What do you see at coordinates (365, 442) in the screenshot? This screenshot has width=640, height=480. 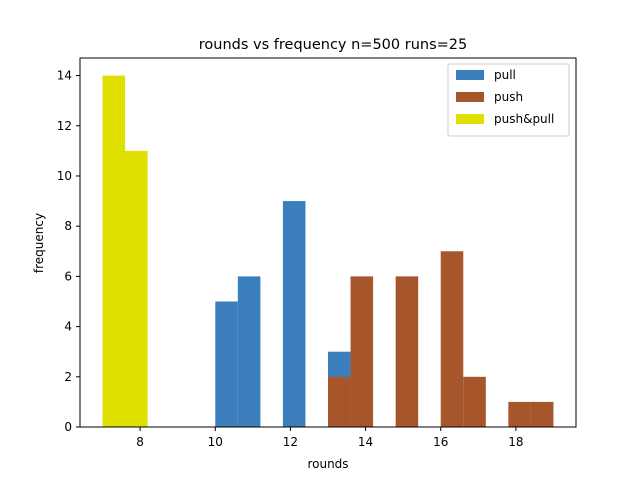 I see `x-tick-label: 14` at bounding box center [365, 442].